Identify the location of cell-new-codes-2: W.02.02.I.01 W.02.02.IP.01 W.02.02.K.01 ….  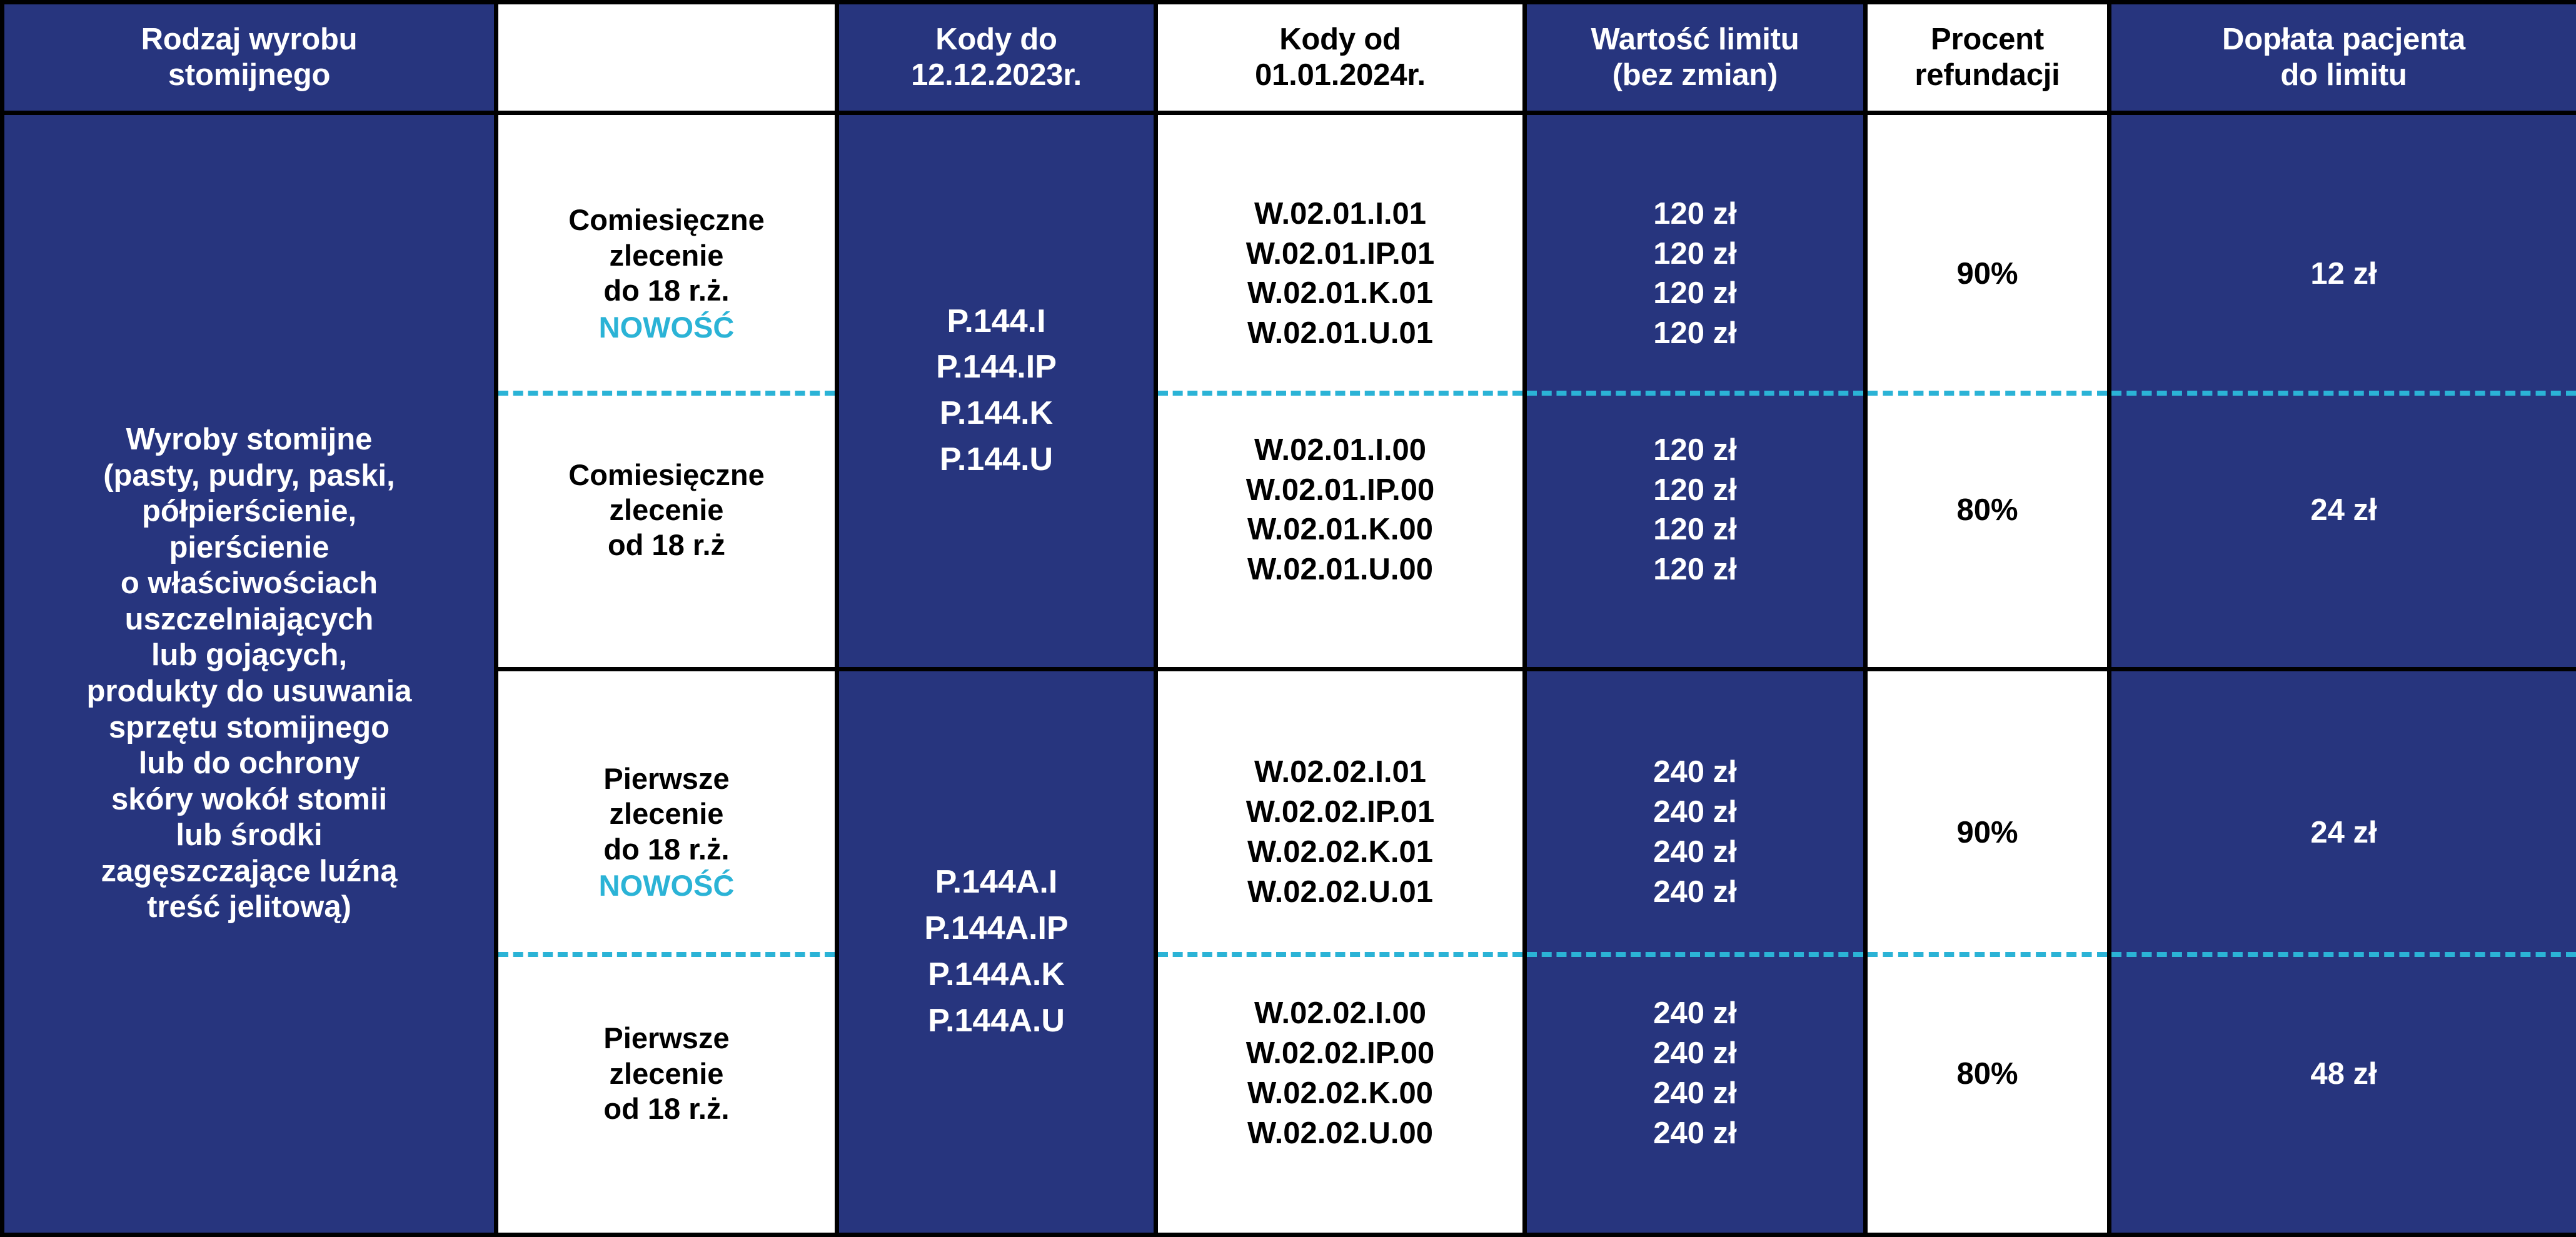
(1341, 951).